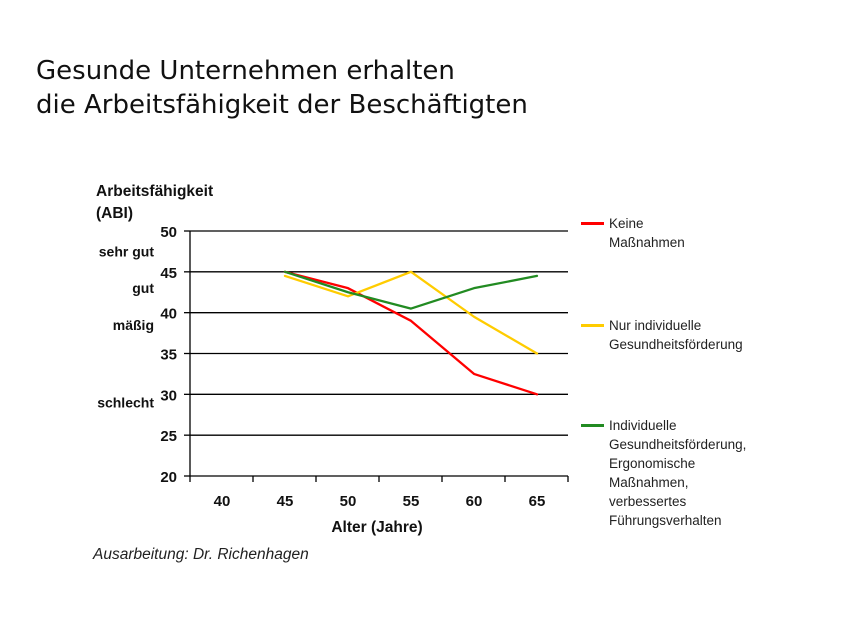 The width and height of the screenshot is (850, 638). Describe the element at coordinates (245, 71) in the screenshot. I see `slide-title-line-1: Gesunde Unternehmen erhalten` at that location.